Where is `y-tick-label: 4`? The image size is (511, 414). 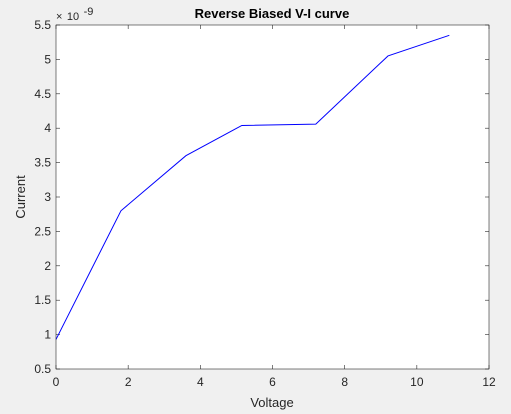 y-tick-label: 4 is located at coordinates (47, 128).